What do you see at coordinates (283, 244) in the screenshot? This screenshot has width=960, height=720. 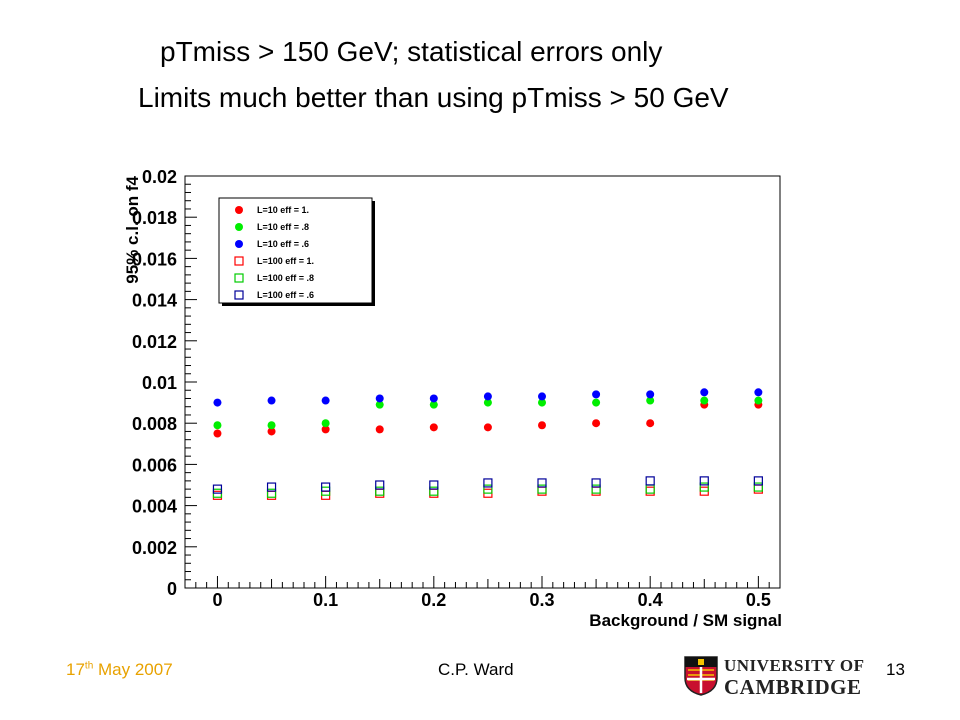 I see `legend-entry: L=10 eff = .6` at bounding box center [283, 244].